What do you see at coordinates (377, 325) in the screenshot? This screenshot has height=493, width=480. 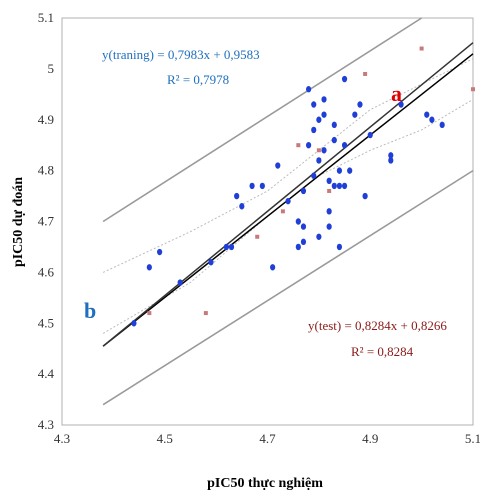 I see `test-equation: y(test) = 0,8284x + 0,8266` at bounding box center [377, 325].